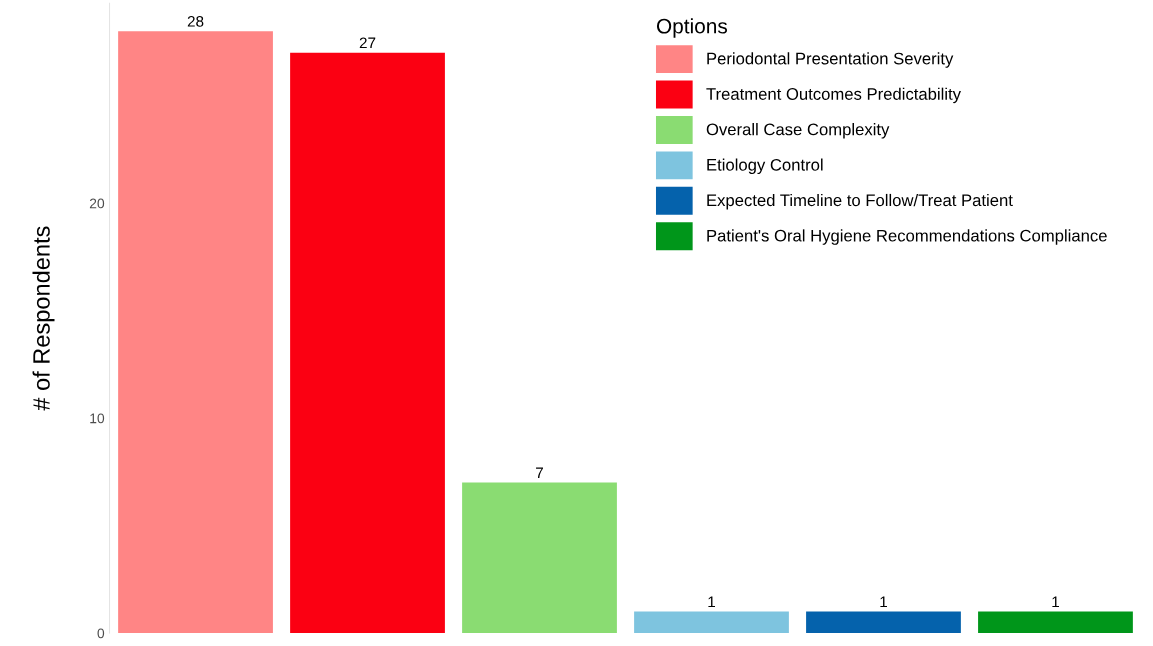 The width and height of the screenshot is (1153, 646). What do you see at coordinates (97, 418) in the screenshot?
I see `y-tick-label: 10` at bounding box center [97, 418].